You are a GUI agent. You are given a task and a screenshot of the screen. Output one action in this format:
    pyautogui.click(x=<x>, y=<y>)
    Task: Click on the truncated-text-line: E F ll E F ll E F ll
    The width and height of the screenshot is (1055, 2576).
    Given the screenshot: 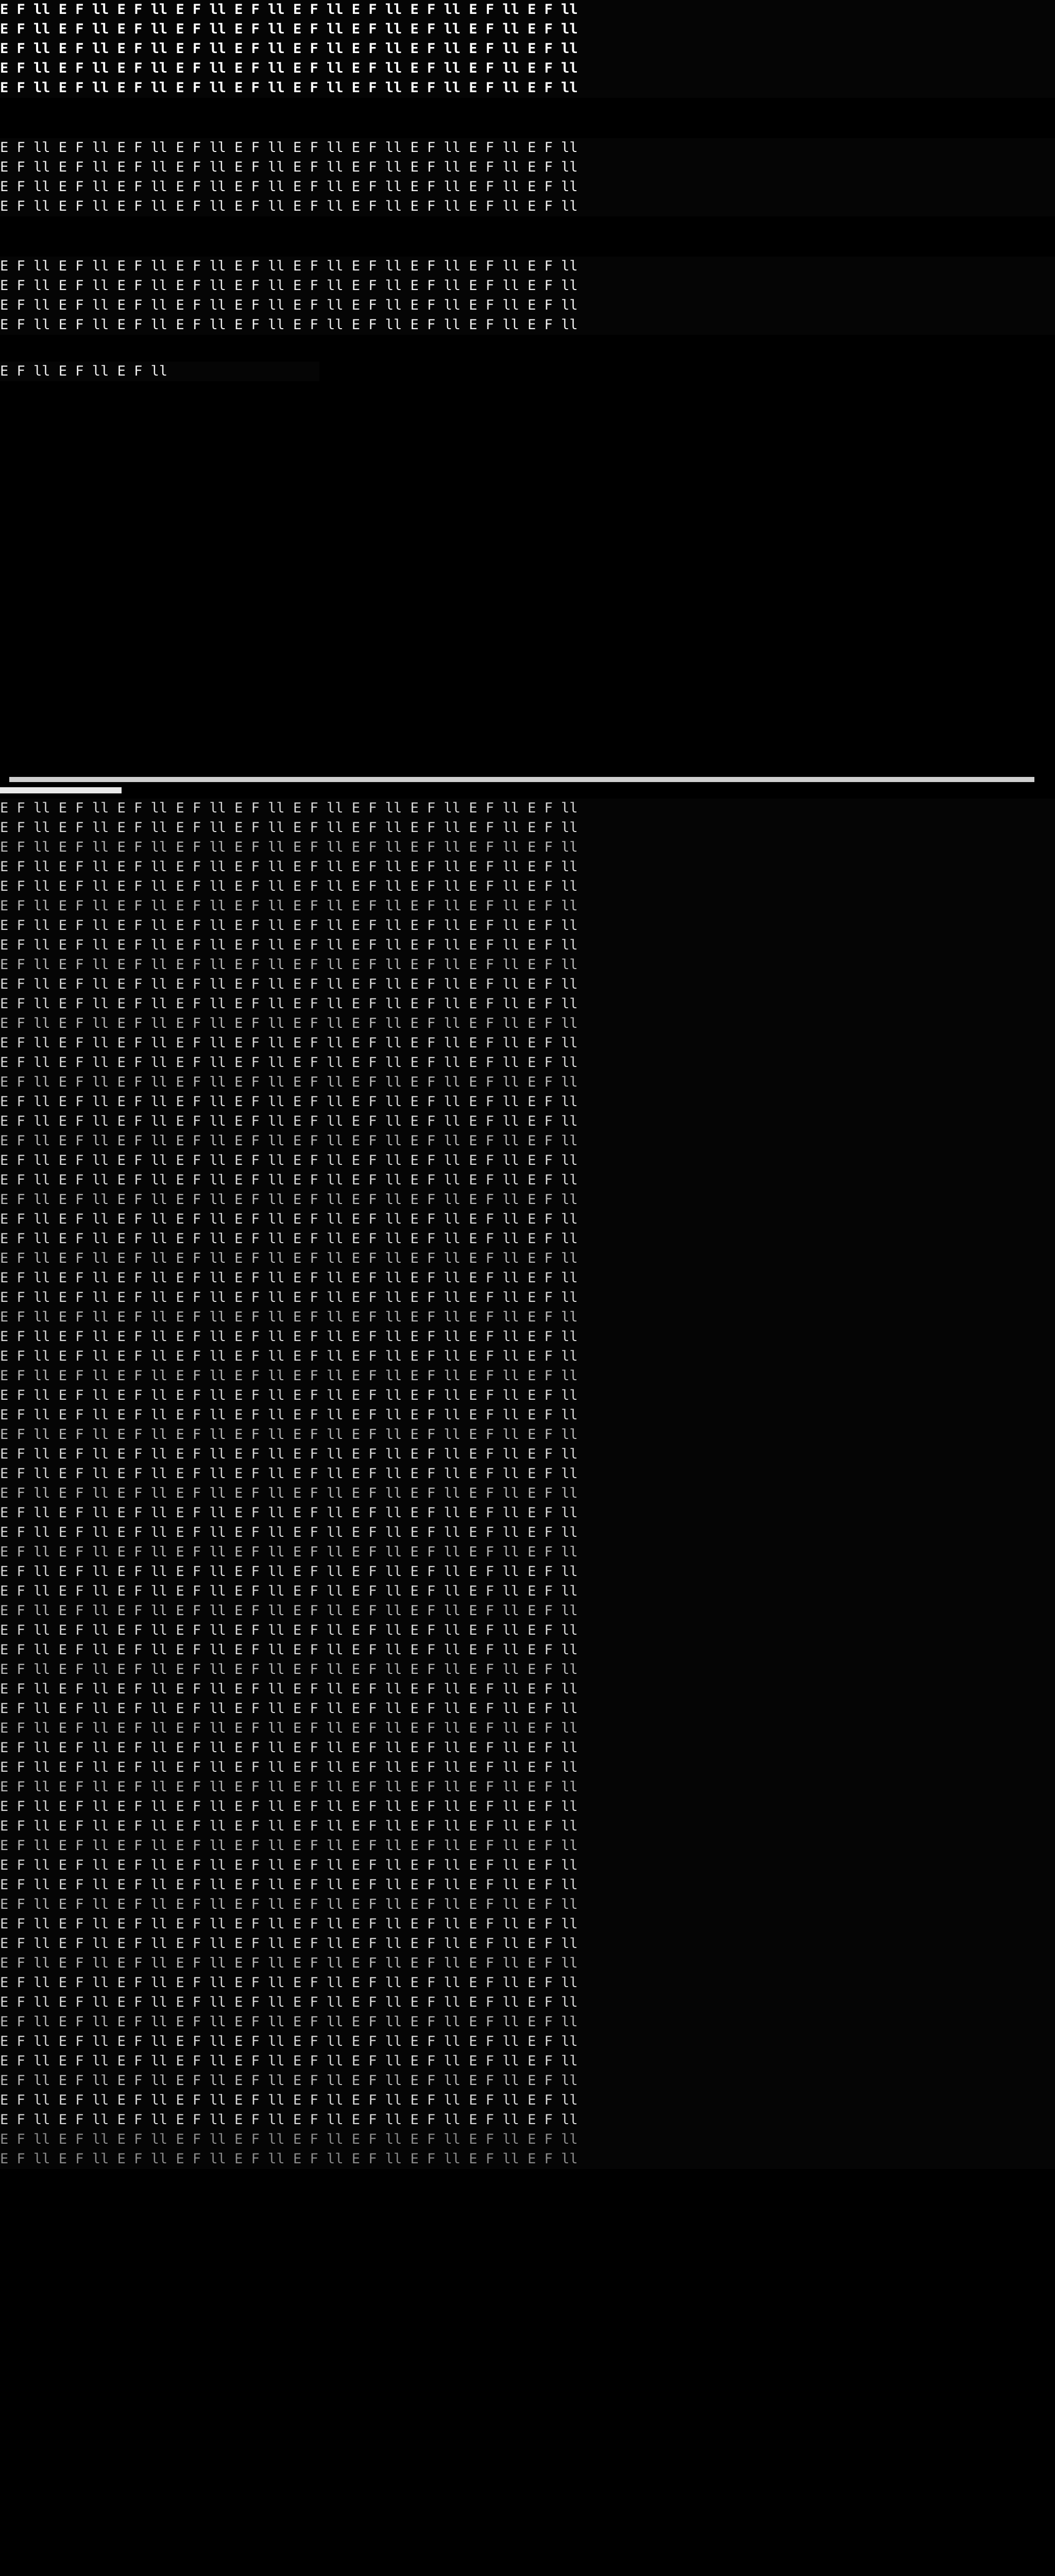 What is the action you would take?
    pyautogui.click(x=159, y=371)
    